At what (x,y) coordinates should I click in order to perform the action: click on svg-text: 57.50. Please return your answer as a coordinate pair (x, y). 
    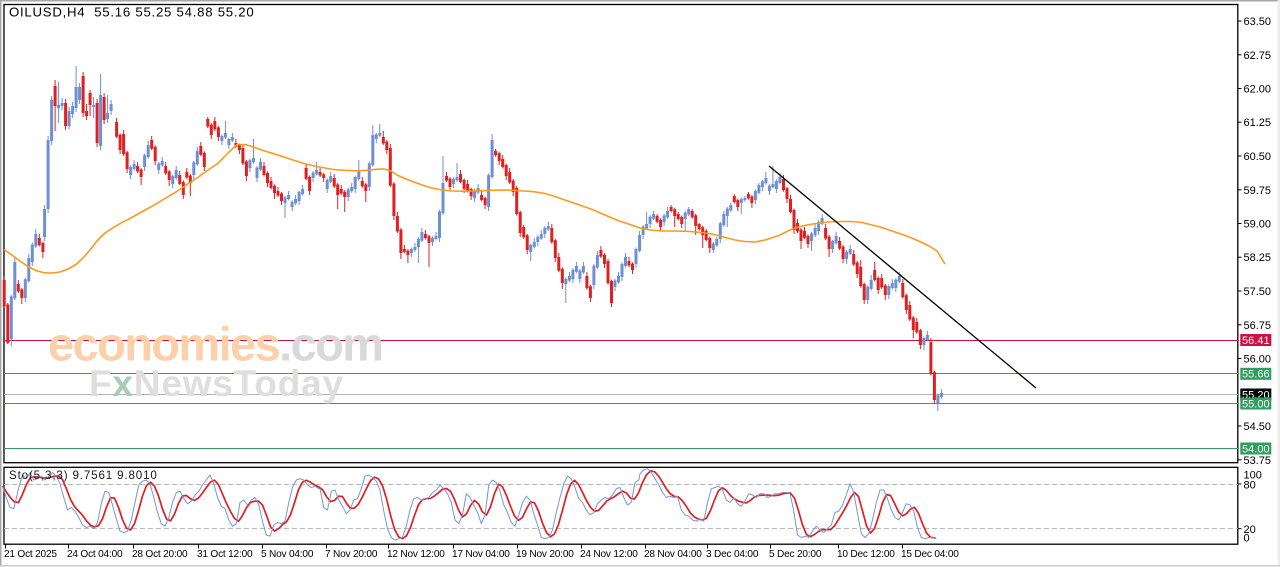
    Looking at the image, I should click on (1258, 292).